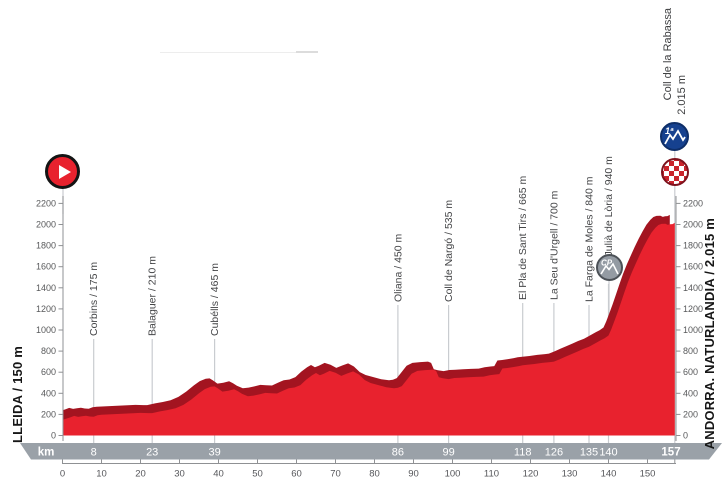 Image resolution: width=728 pixels, height=489 pixels. What do you see at coordinates (523, 453) in the screenshot?
I see `km-band-mark: 118` at bounding box center [523, 453].